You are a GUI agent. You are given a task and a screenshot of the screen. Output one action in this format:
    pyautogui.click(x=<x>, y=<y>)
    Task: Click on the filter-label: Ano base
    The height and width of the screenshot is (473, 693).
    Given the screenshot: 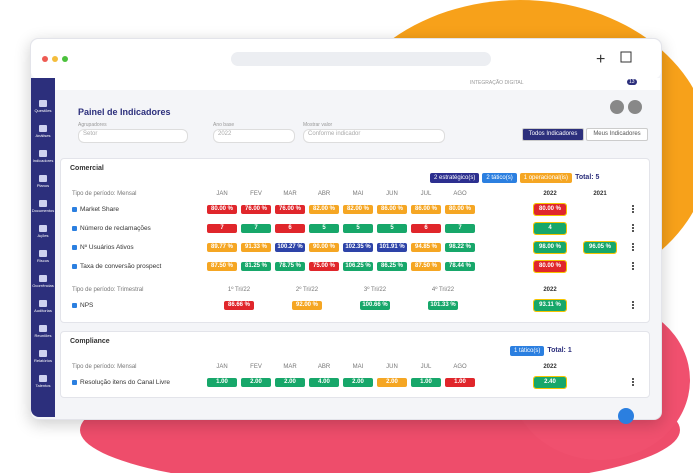 What is the action you would take?
    pyautogui.click(x=224, y=125)
    